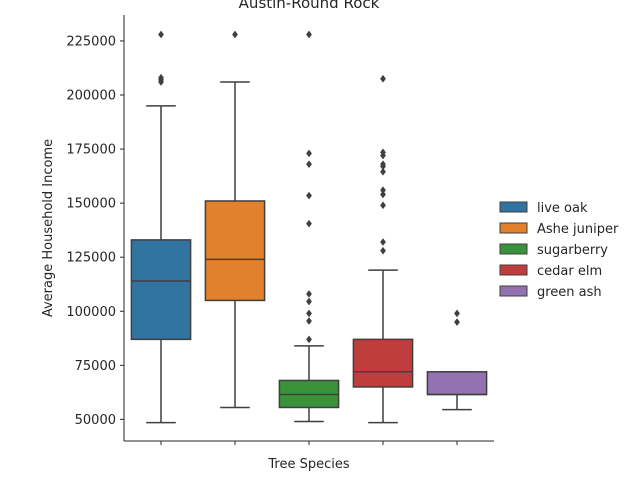 This screenshot has height=500, width=636. What do you see at coordinates (48, 228) in the screenshot?
I see `y-axis-label: Average Household Income` at bounding box center [48, 228].